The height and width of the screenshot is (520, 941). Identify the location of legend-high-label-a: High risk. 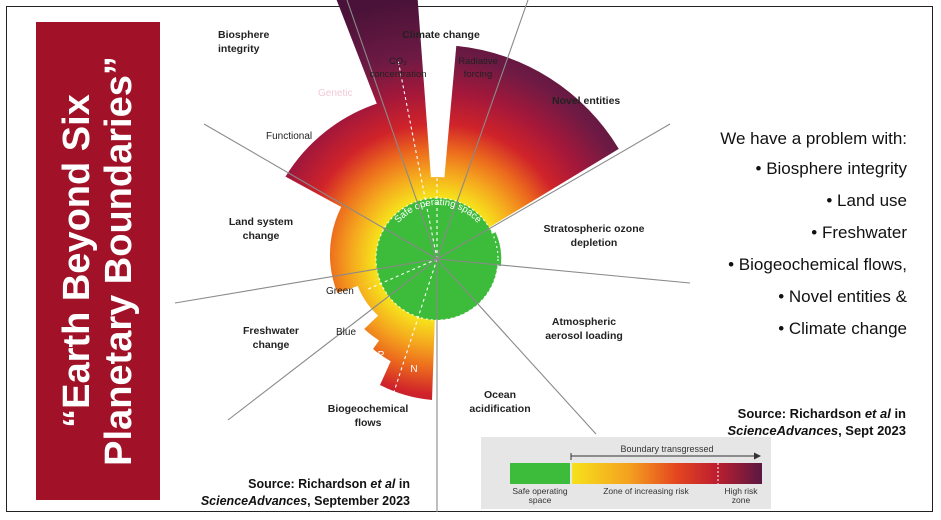
(741, 491).